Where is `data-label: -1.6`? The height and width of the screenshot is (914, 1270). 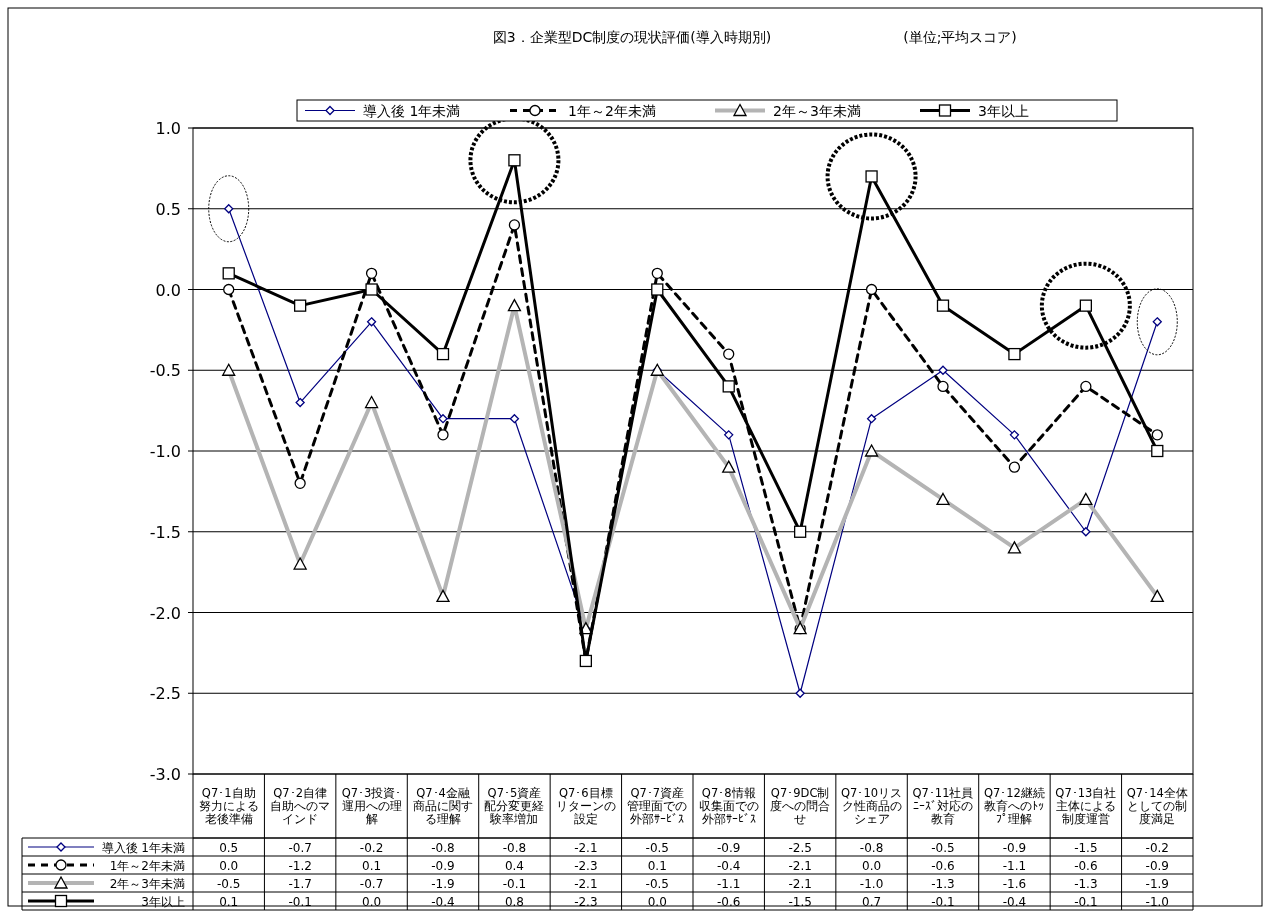
data-label: -1.6 is located at coordinates (1014, 884).